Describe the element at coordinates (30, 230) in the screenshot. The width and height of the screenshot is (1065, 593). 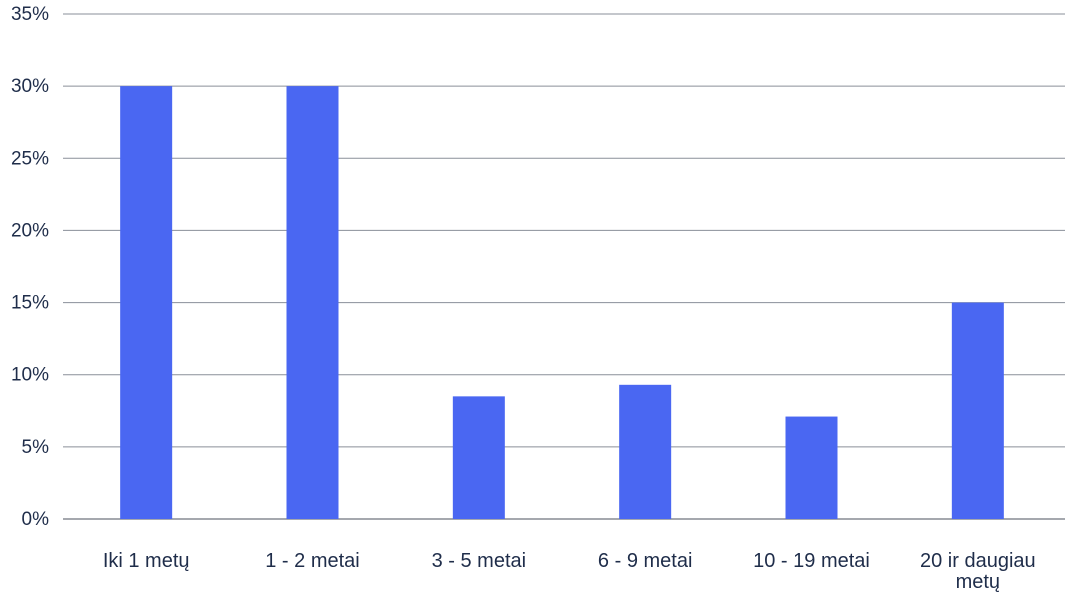
I see `y-tick-label: 20%` at that location.